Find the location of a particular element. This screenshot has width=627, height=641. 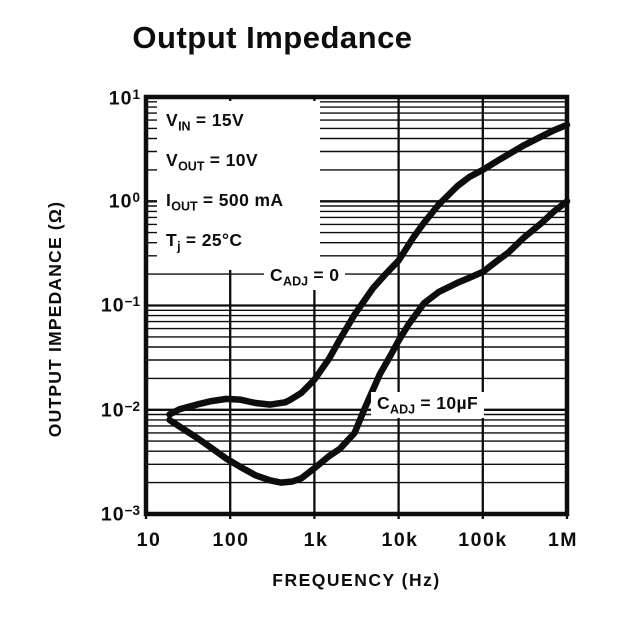

condition-value: = 500 mA is located at coordinates (243, 200).